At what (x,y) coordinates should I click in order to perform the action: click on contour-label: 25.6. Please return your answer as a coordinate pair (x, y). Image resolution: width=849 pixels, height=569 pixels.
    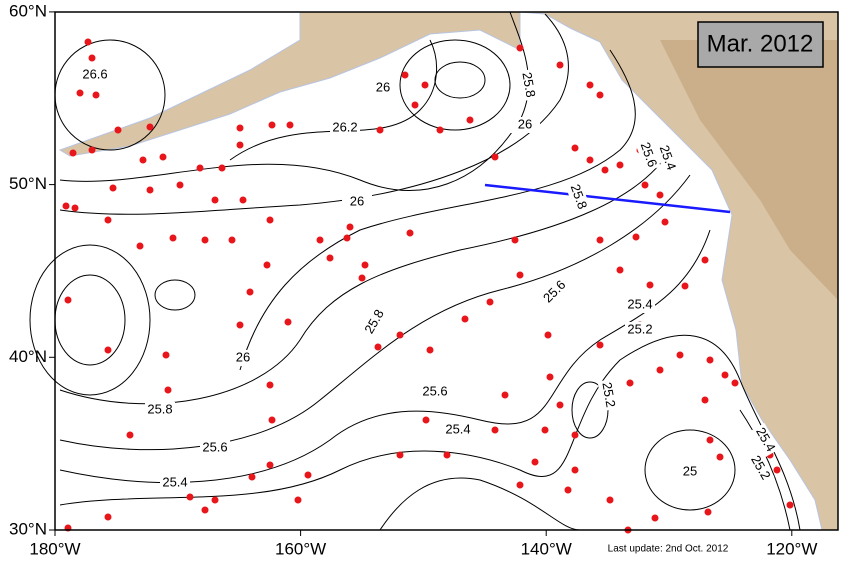
    Looking at the image, I should click on (214, 446).